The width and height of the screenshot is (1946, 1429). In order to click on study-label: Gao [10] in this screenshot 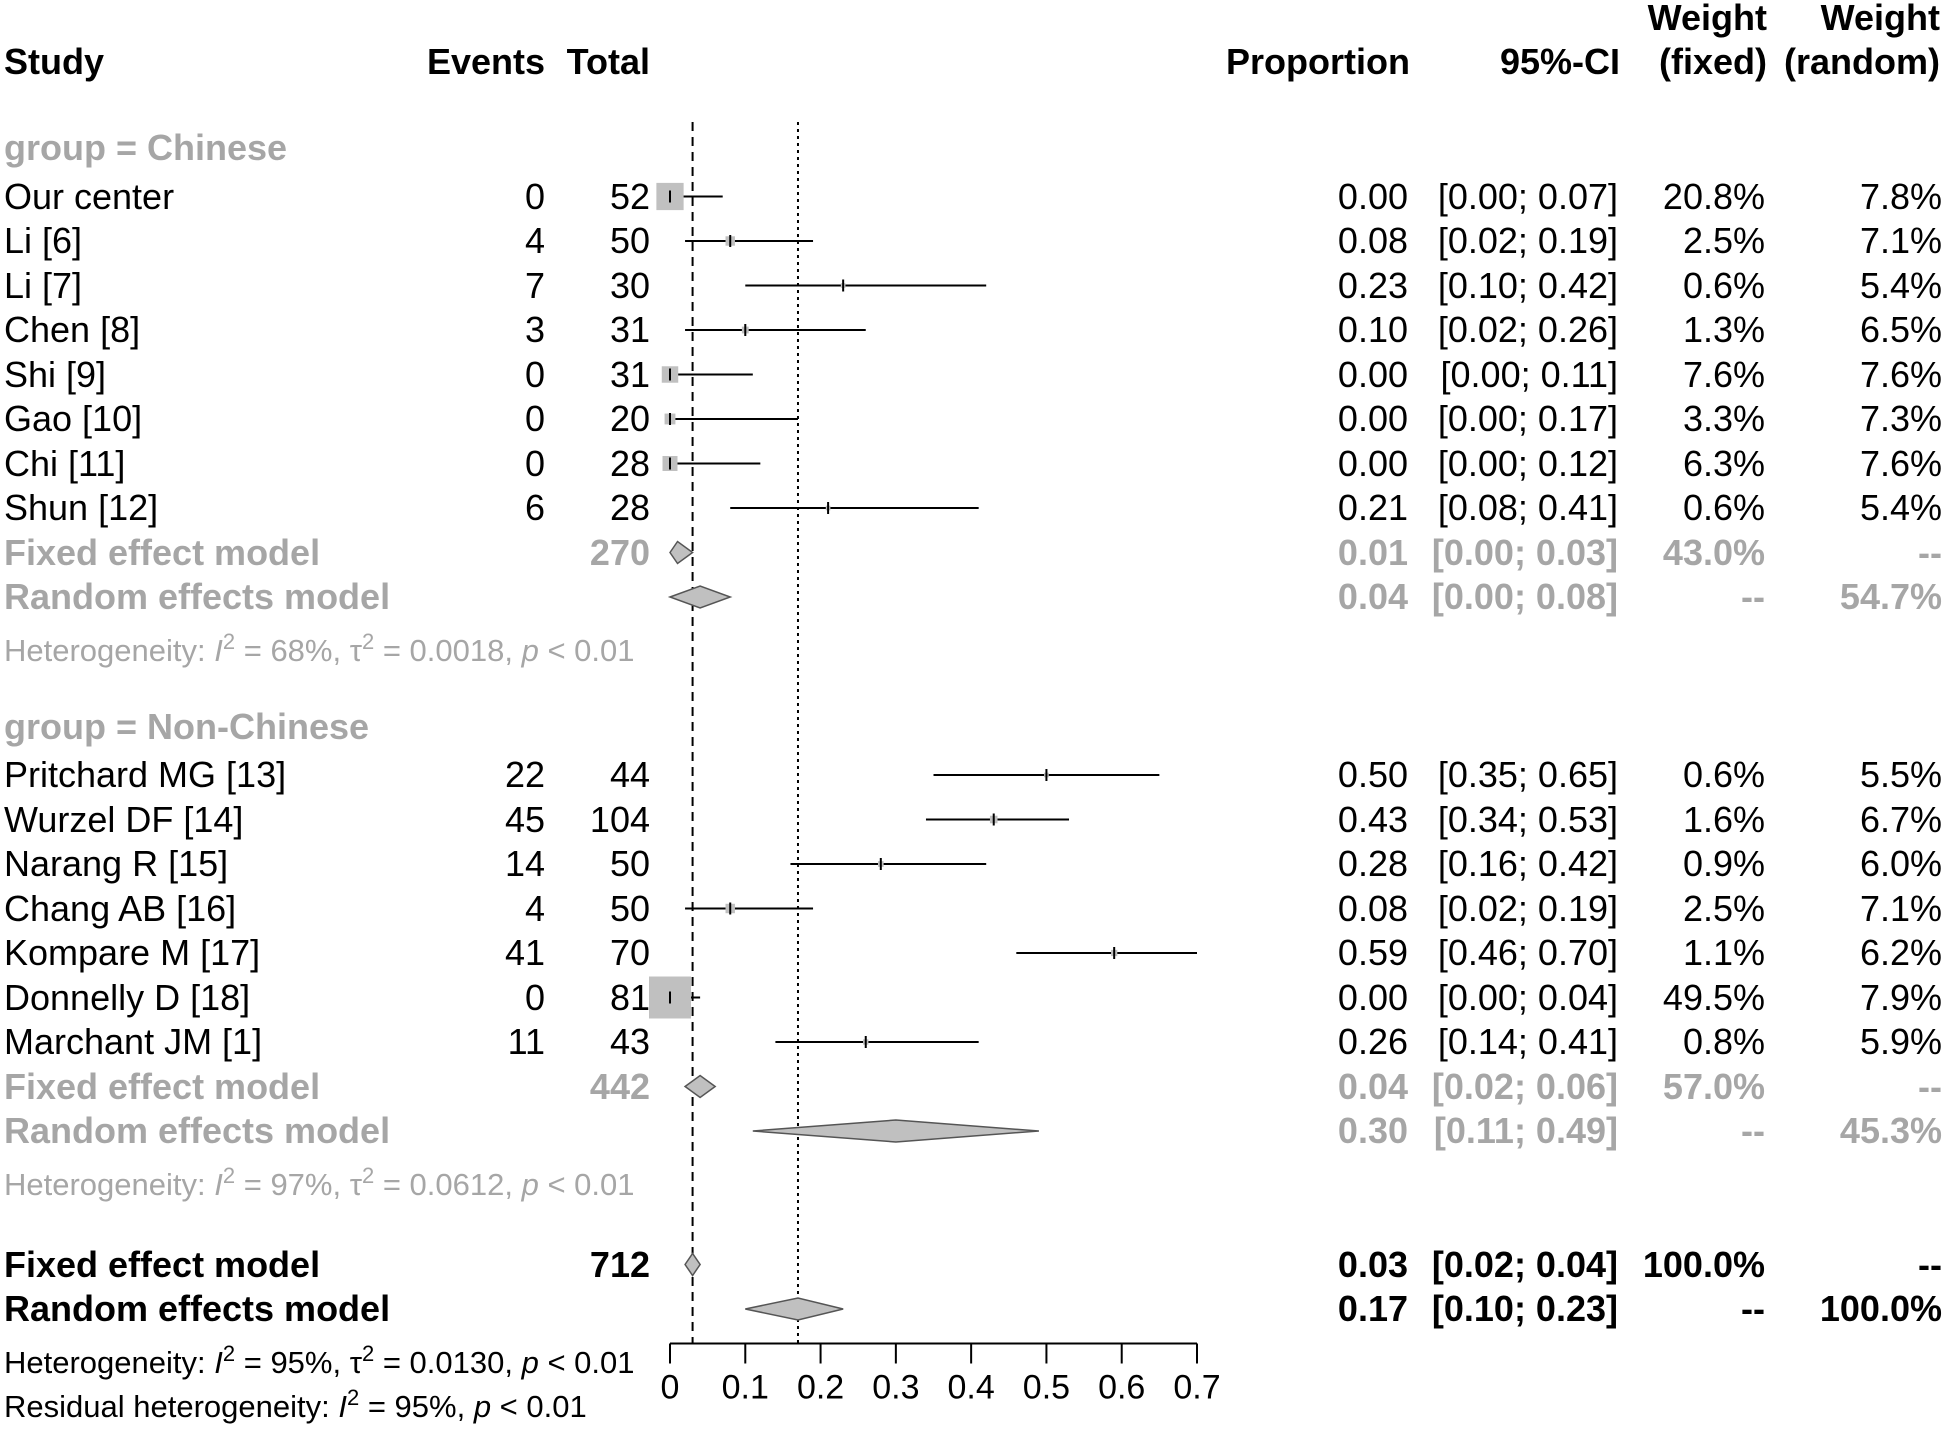, I will do `click(73, 418)`.